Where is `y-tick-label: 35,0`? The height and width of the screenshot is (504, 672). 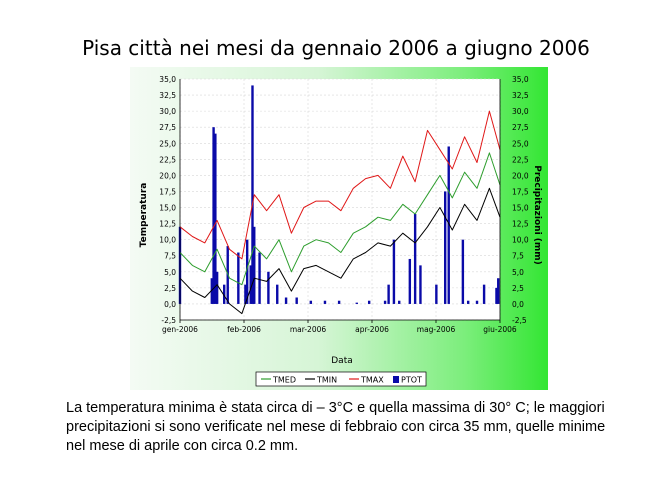 y-tick-label: 35,0 is located at coordinates (167, 79).